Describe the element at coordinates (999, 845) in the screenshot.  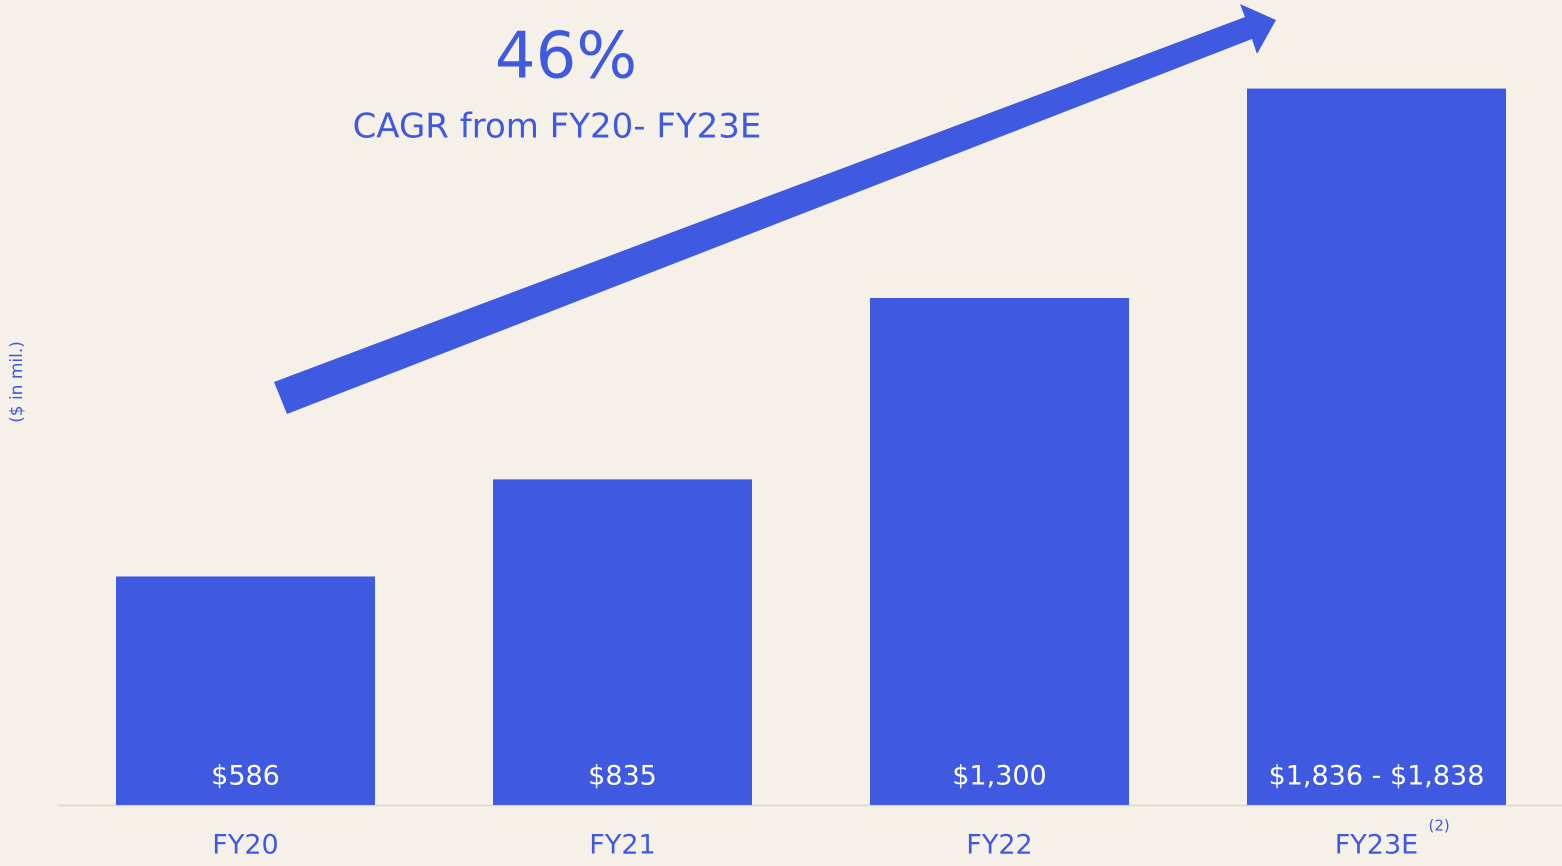
I see `x-tick-label: FY22` at that location.